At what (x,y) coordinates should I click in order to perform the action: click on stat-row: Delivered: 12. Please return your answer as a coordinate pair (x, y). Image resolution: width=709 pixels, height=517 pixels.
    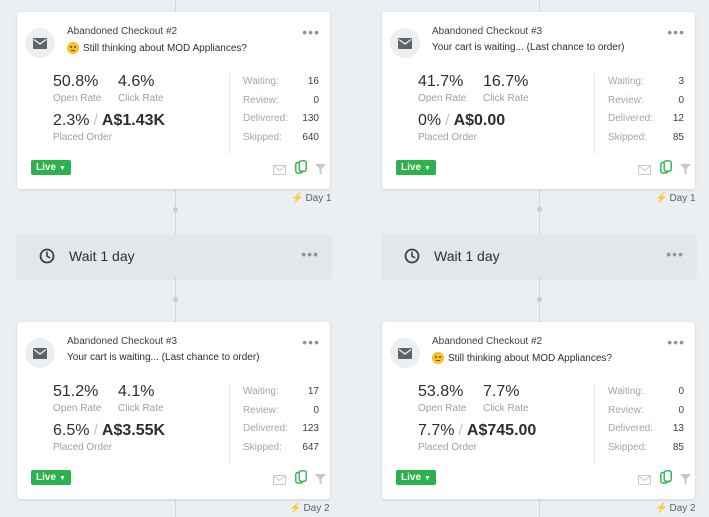
    Looking at the image, I should click on (646, 122).